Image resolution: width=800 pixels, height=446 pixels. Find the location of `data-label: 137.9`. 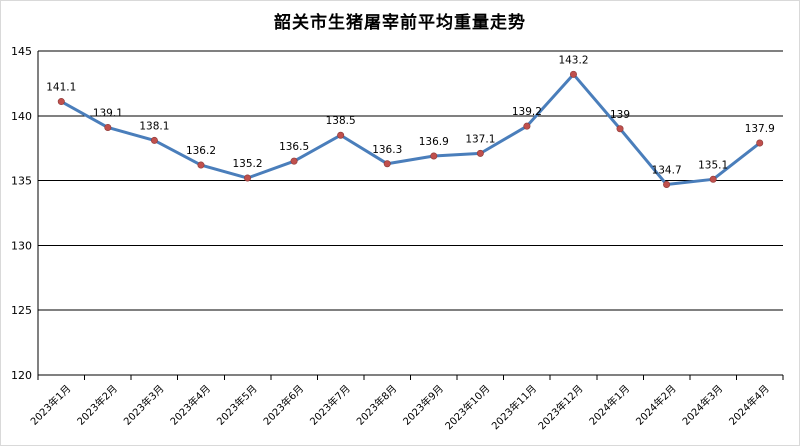

data-label: 137.9 is located at coordinates (760, 129).